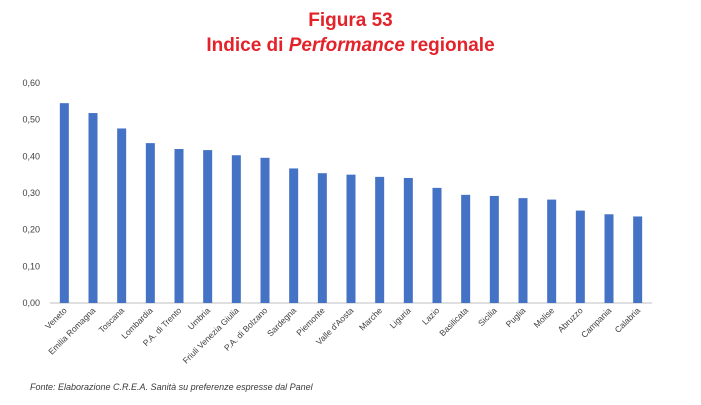 The image size is (701, 405). What do you see at coordinates (370, 318) in the screenshot?
I see `x-tick-label: Marche` at bounding box center [370, 318].